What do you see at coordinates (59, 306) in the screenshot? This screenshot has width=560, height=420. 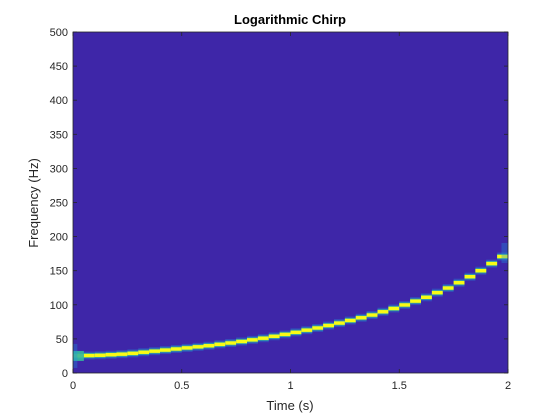 I see `y-tick-label: 100` at bounding box center [59, 306].